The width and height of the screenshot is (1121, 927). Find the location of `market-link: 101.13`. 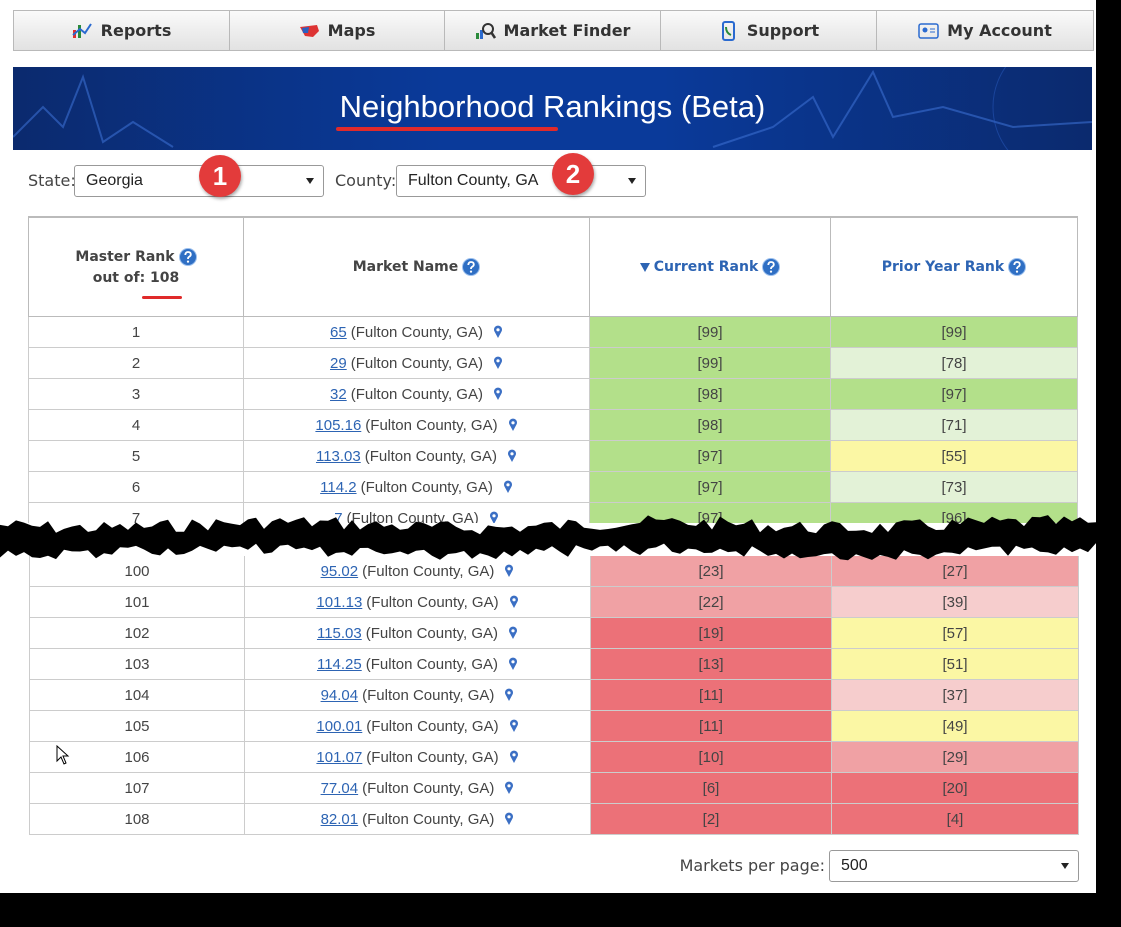

market-link: 101.13 is located at coordinates (339, 602).